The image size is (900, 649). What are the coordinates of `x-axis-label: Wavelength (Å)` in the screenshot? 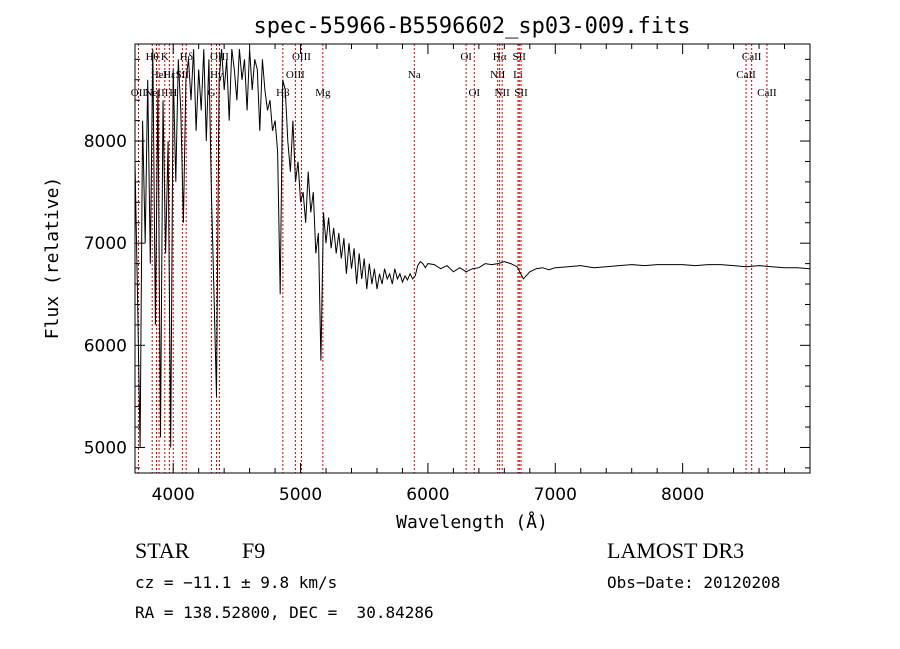 It's located at (472, 522).